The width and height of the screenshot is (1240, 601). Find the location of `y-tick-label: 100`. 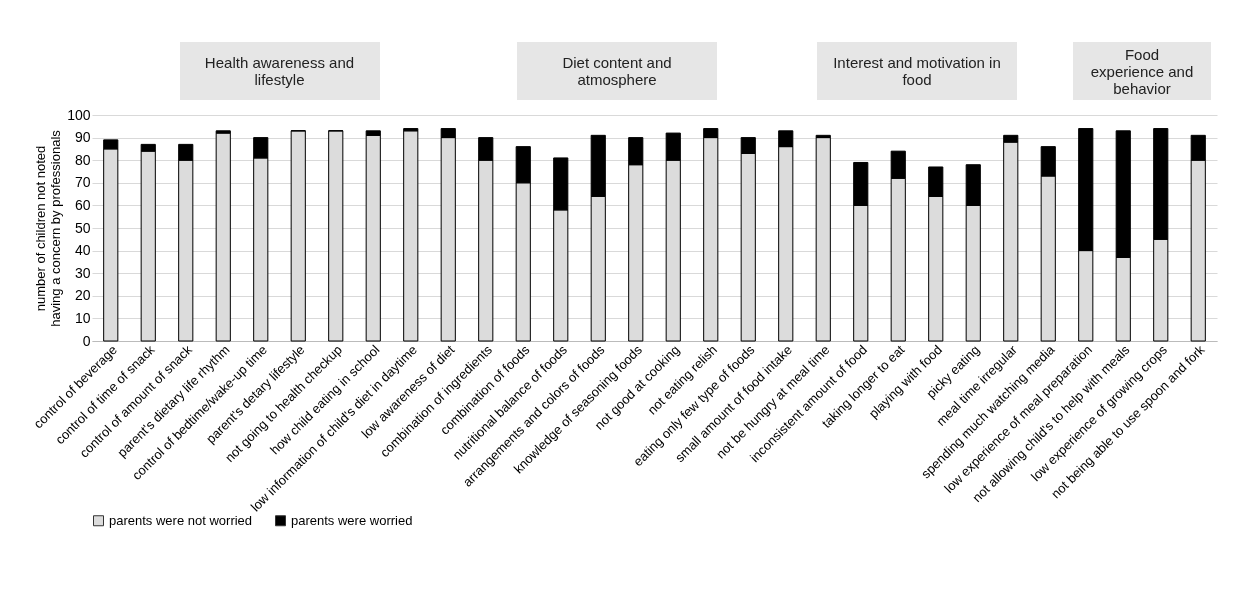

y-tick-label: 100 is located at coordinates (79, 114).